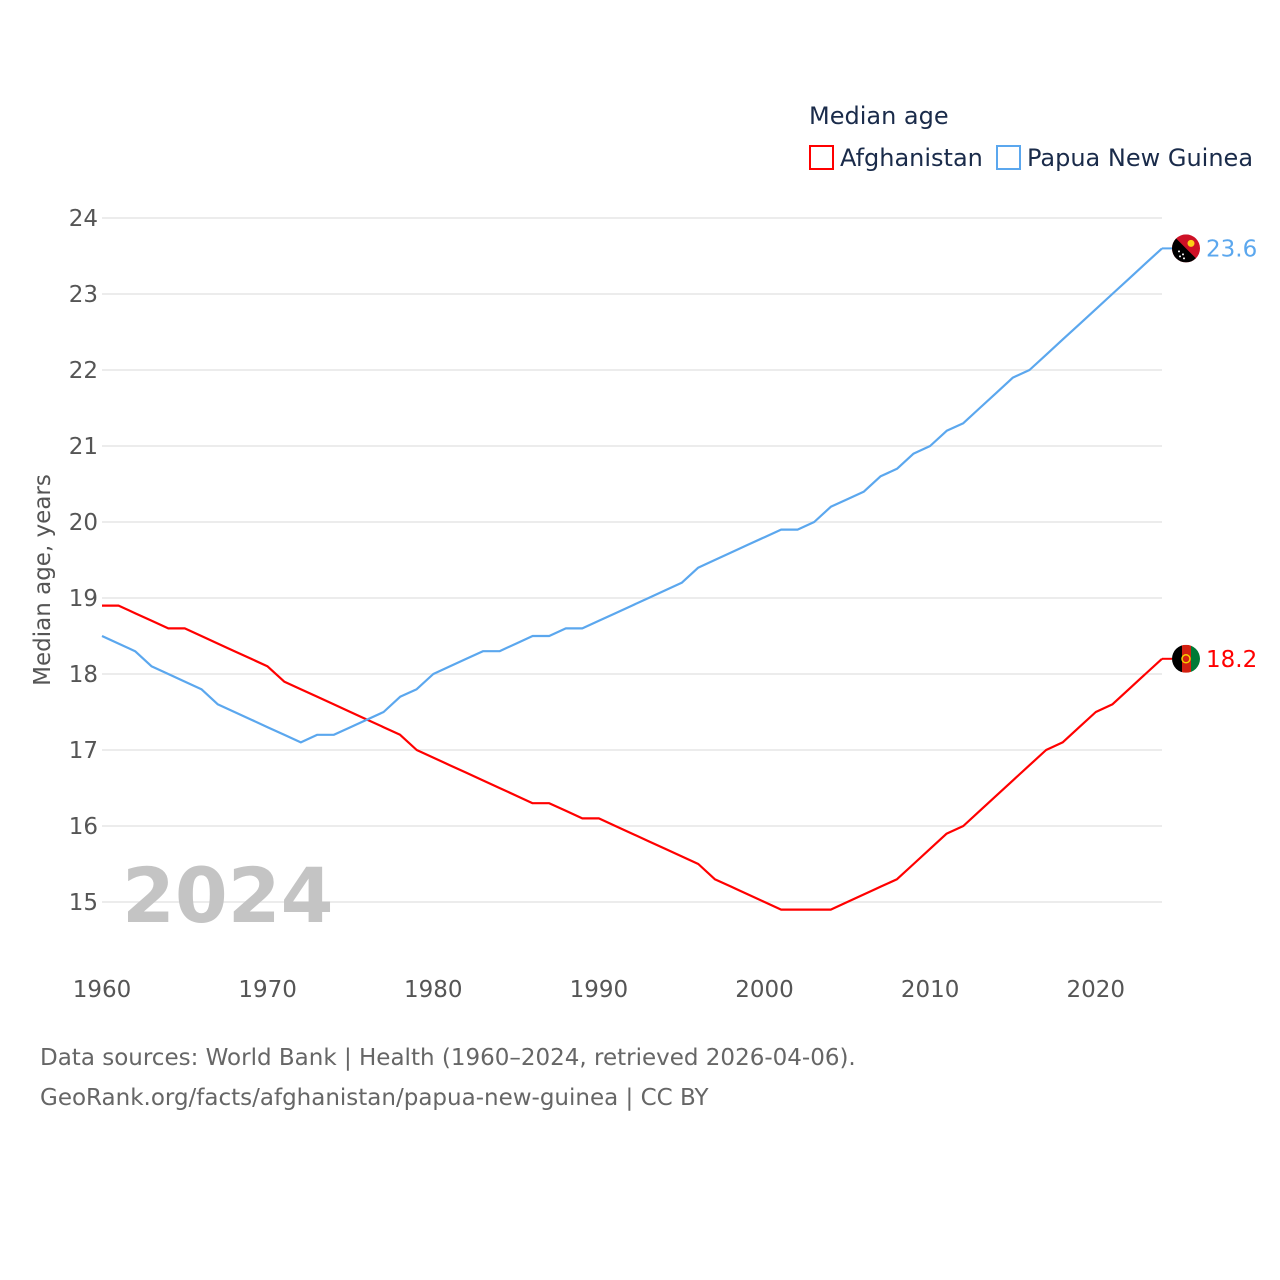 The image size is (1280, 1280). What do you see at coordinates (433, 990) in the screenshot?
I see `x-tick-label: 1980` at bounding box center [433, 990].